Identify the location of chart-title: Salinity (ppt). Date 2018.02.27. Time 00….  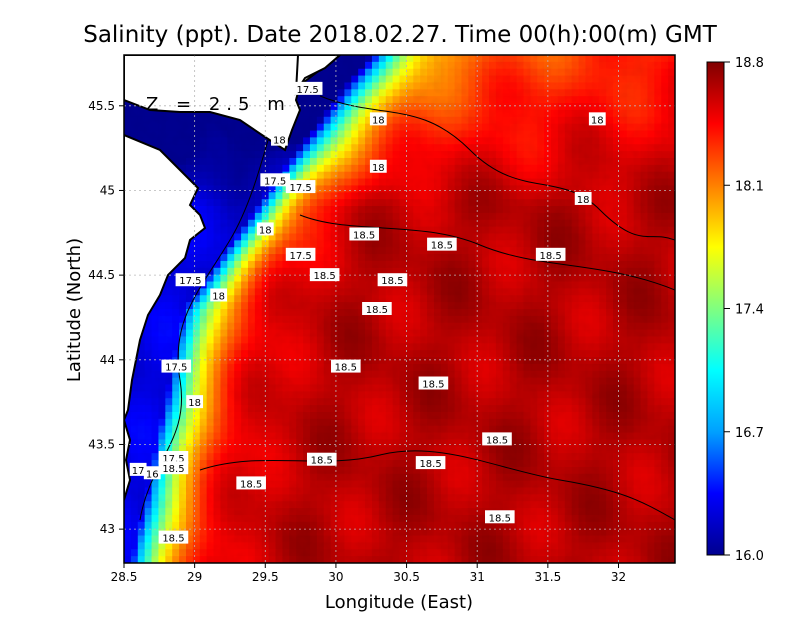
(400, 35).